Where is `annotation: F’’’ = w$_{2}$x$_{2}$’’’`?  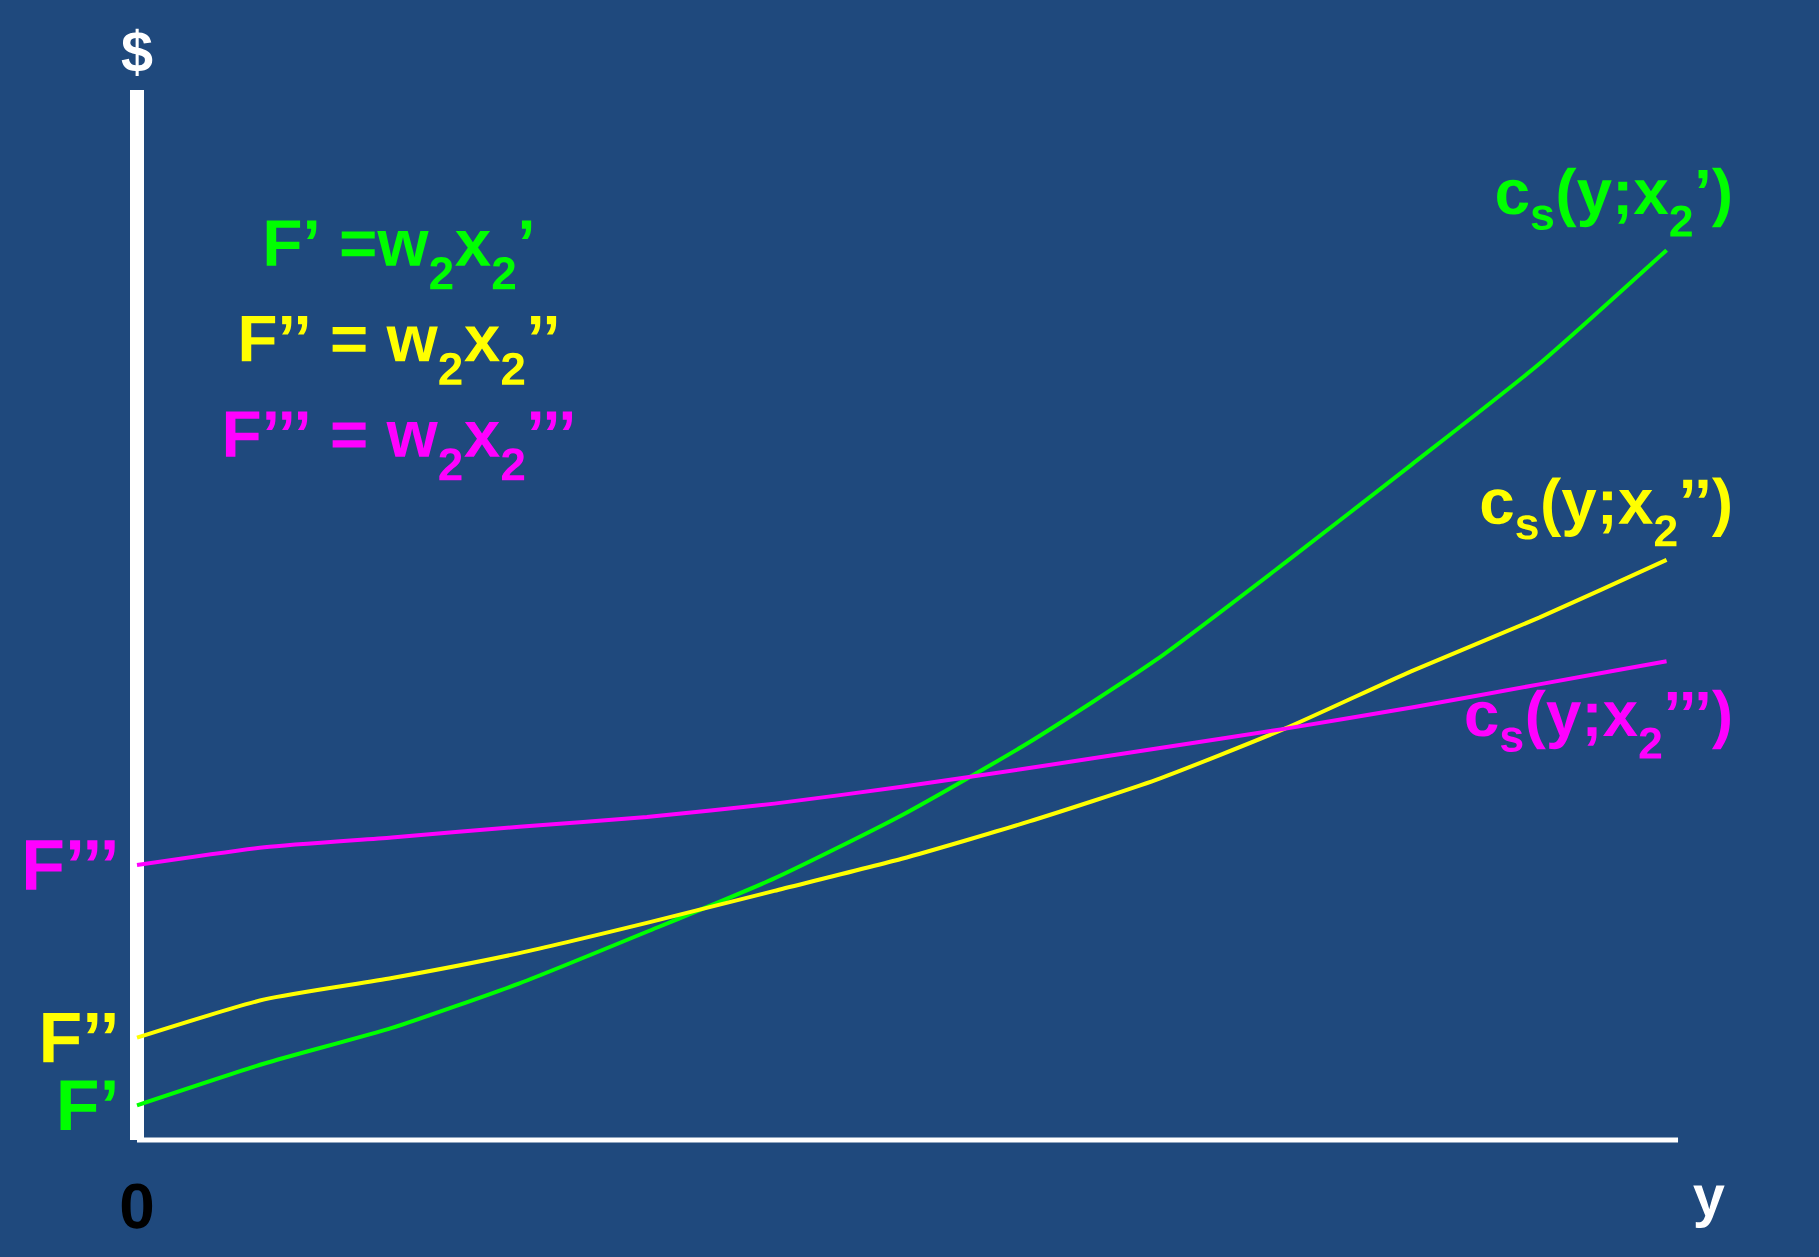
annotation: F’’’ = w$_{2}$x$_{2}$’’’ is located at coordinates (398, 446).